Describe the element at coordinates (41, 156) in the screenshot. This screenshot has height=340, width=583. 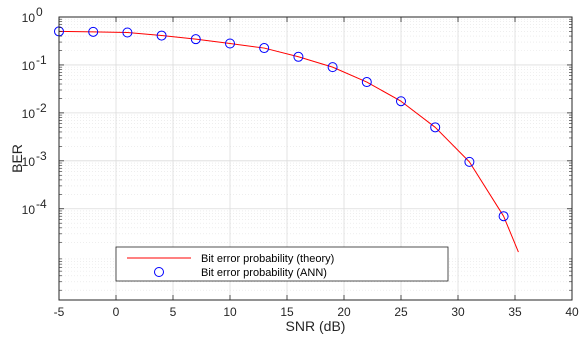
I see `y-tick-label-exponent: -3` at that location.